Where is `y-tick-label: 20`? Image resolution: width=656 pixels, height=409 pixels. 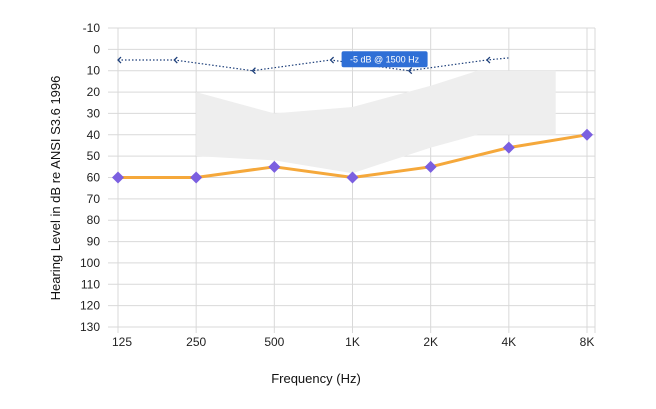 y-tick-label: 20 is located at coordinates (94, 92).